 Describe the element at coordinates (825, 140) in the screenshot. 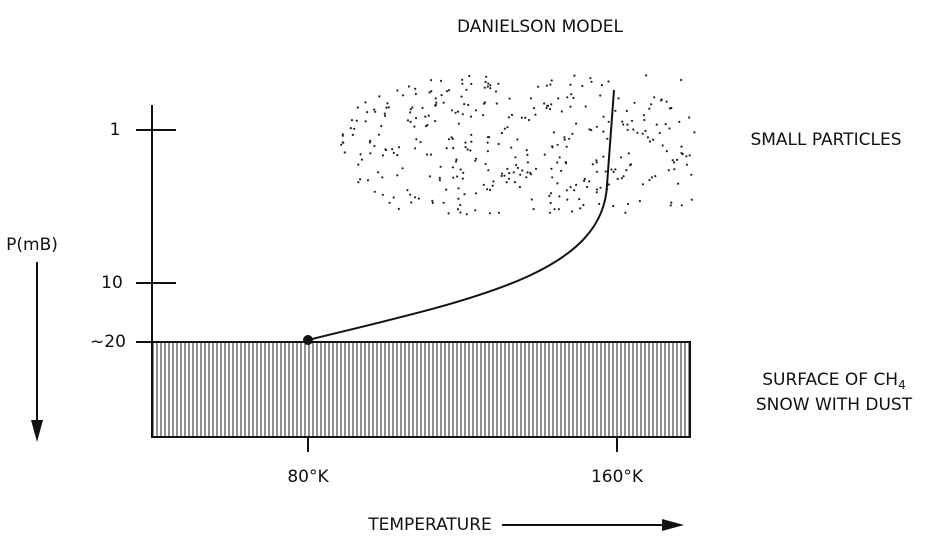

I see `annotation: SMALL PARTICLES` at that location.